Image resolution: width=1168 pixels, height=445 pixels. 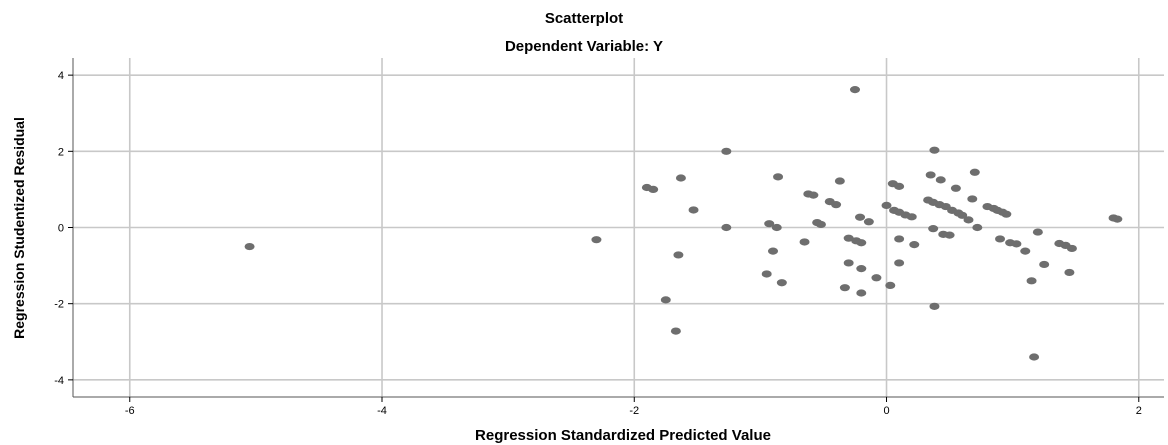 I want to click on x-tick-label: -6, so click(x=130, y=411).